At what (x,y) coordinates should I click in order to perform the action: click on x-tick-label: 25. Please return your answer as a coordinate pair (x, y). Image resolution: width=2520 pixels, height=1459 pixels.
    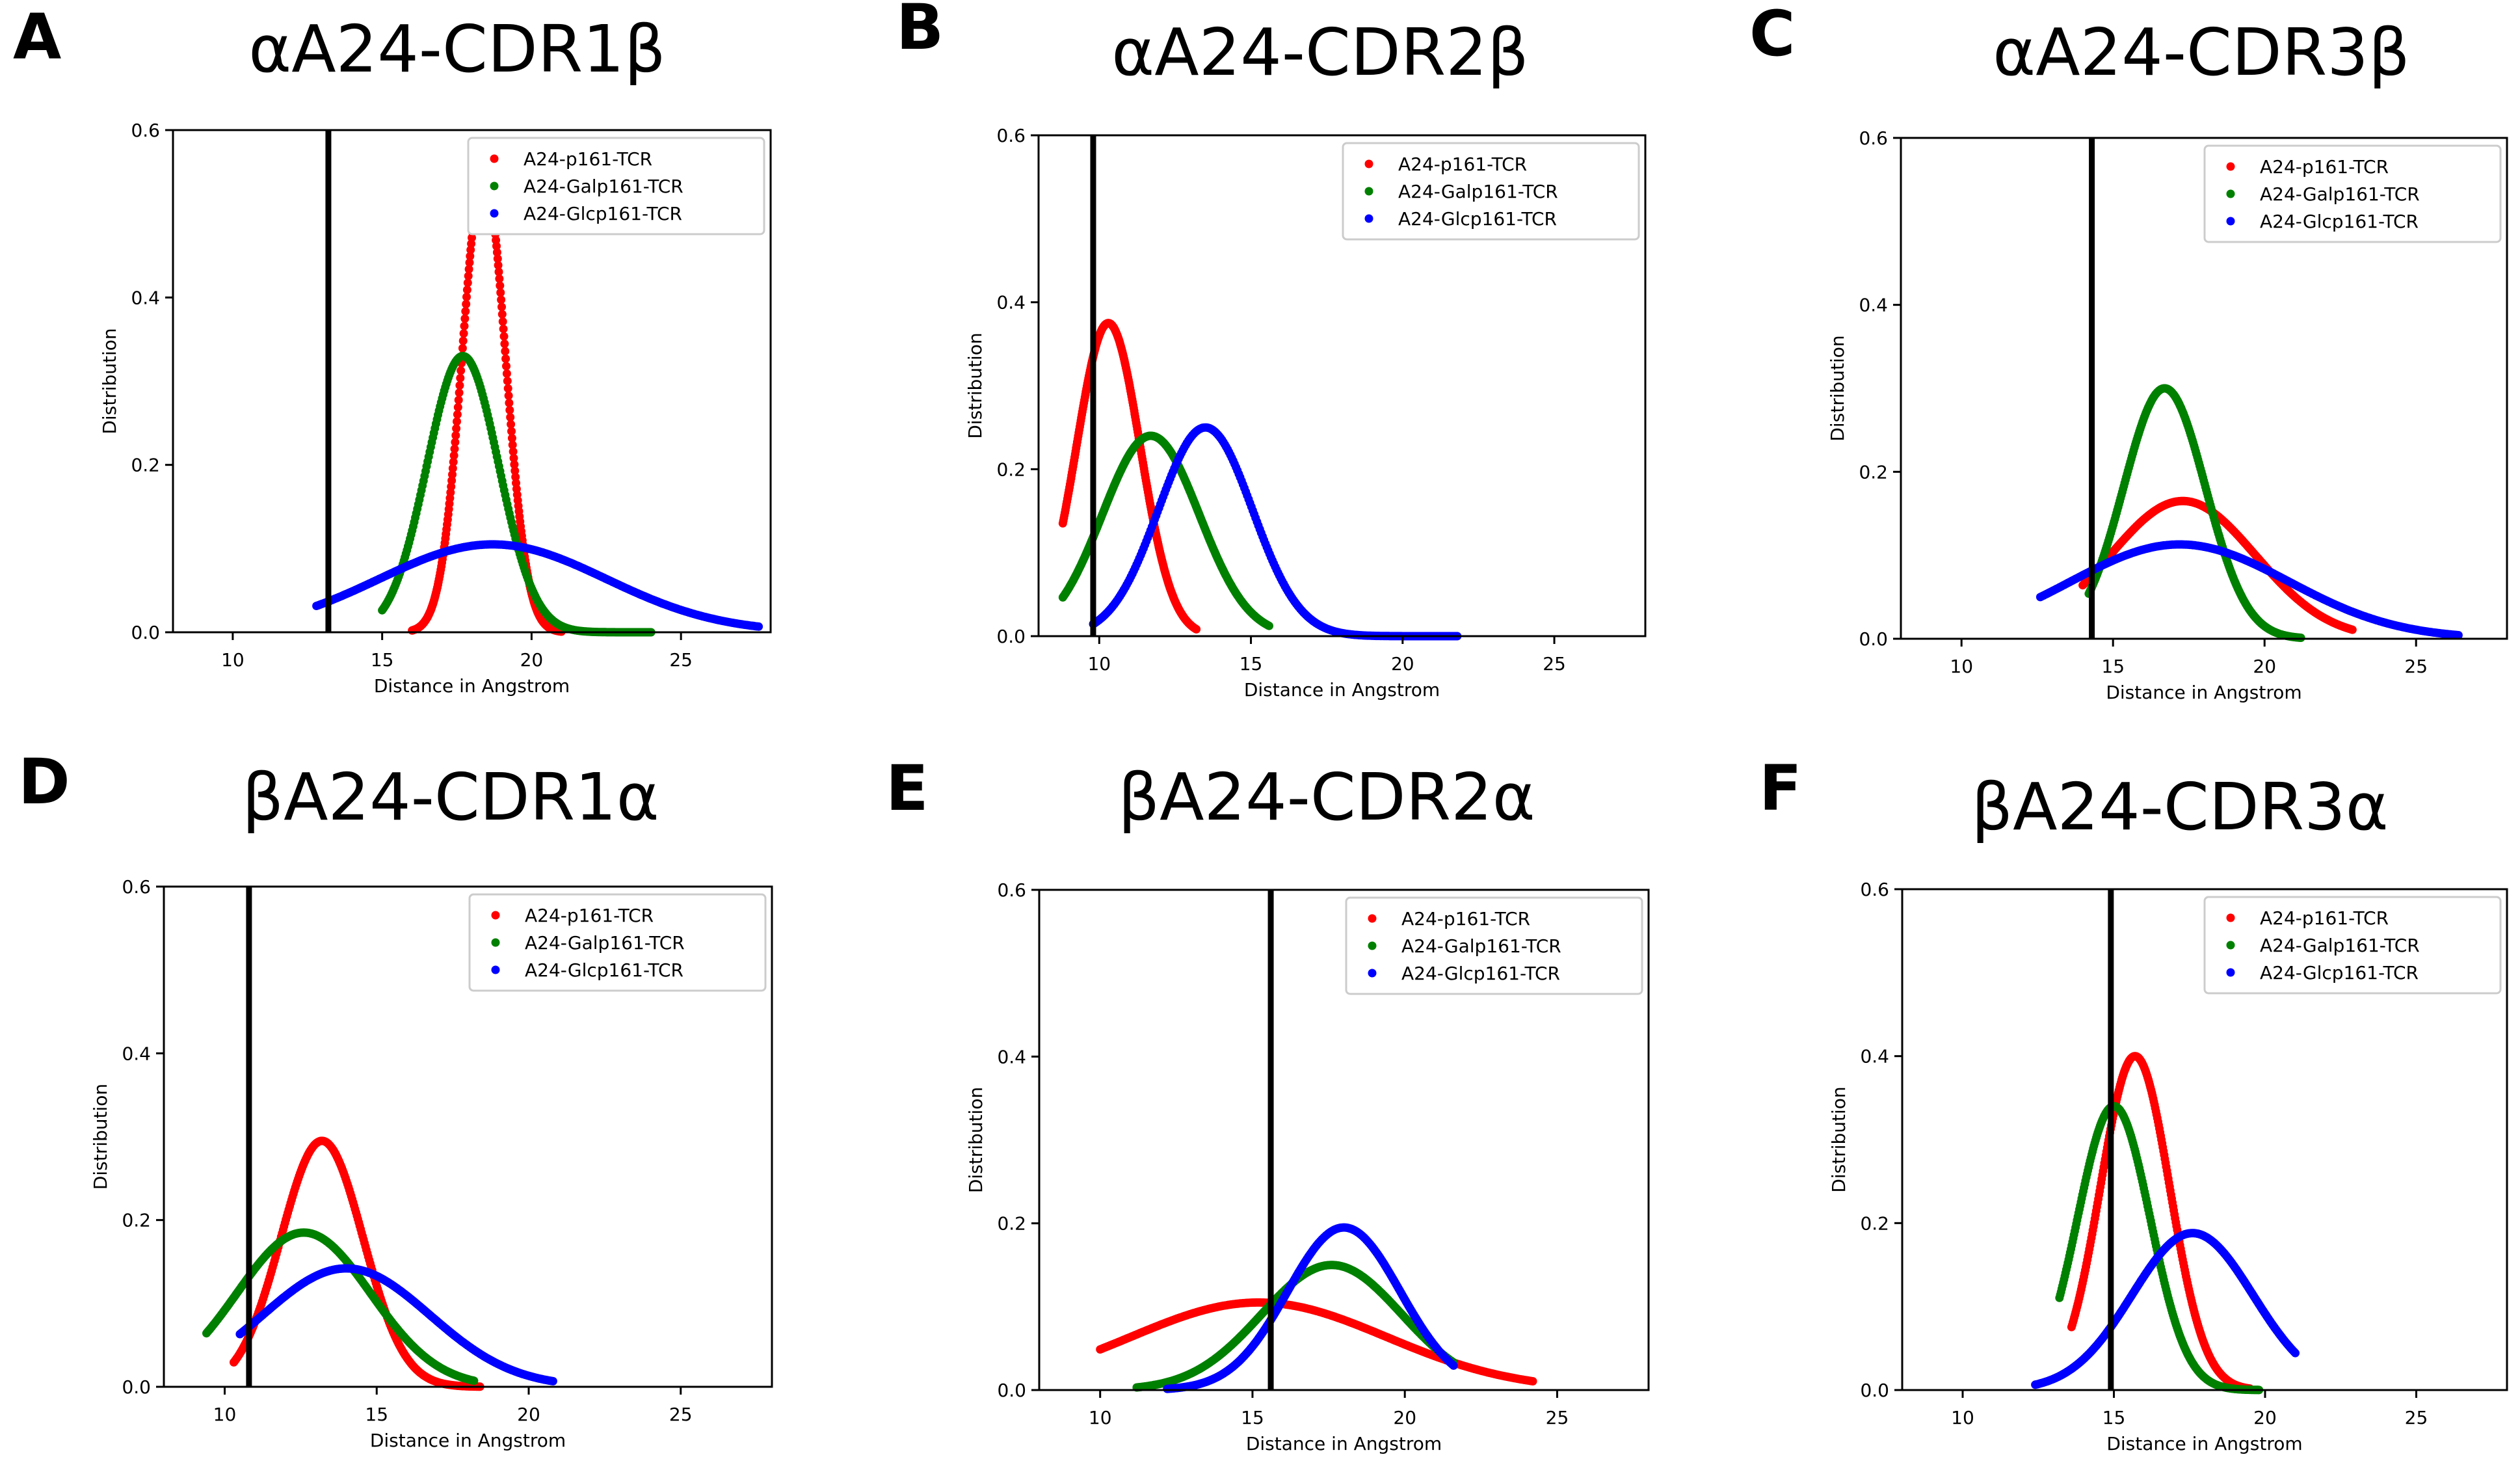
    Looking at the image, I should click on (2416, 1418).